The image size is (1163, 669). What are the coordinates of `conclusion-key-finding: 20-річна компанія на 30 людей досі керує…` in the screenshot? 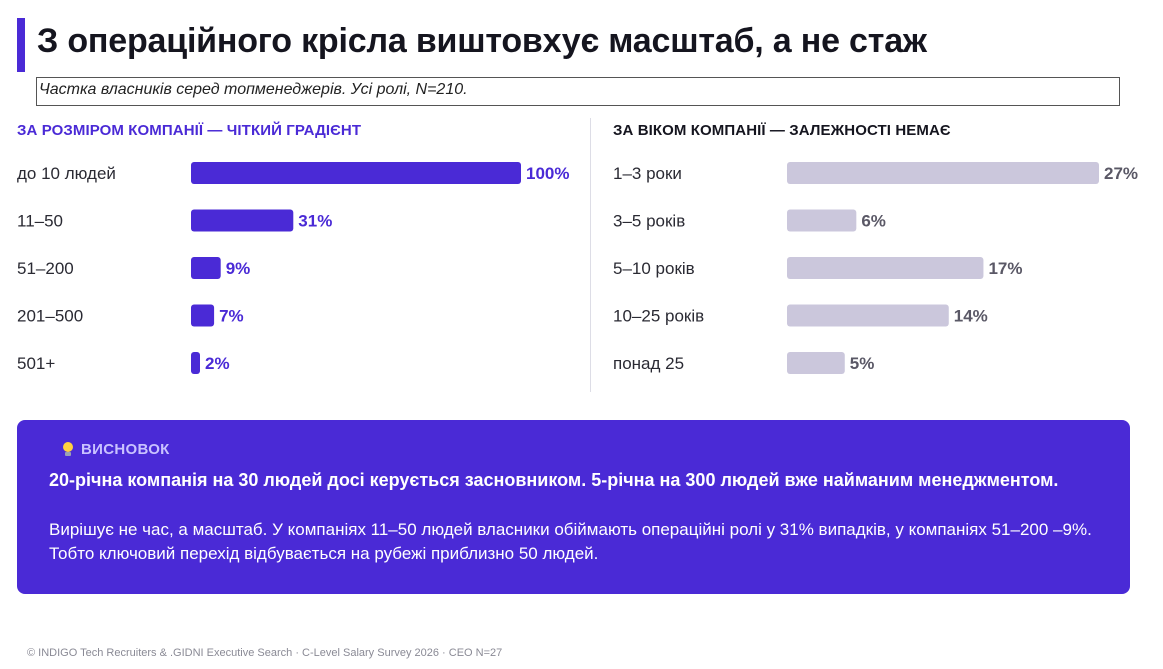 It's located at (554, 480).